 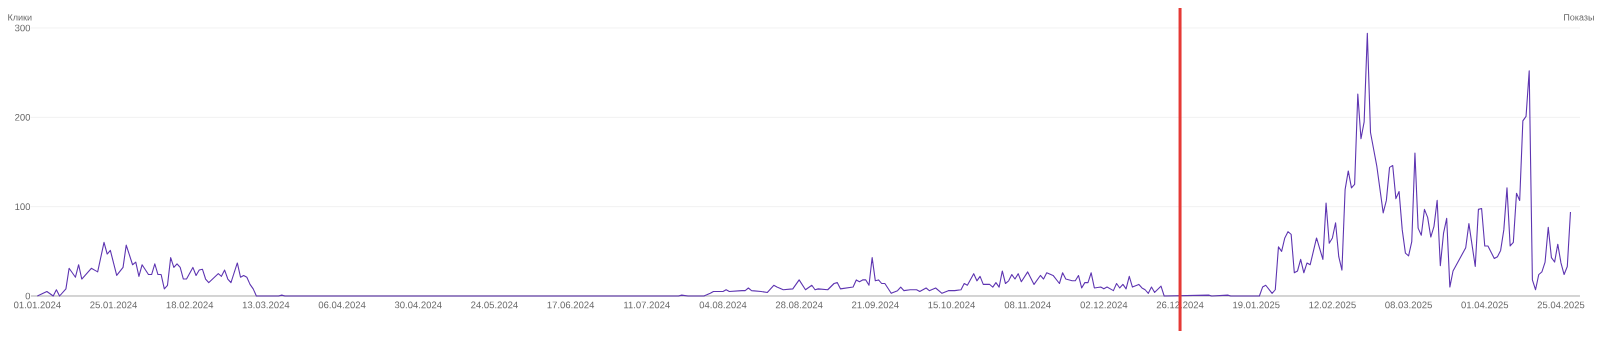 I want to click on x-tick-label: 15.10.2024, so click(x=951, y=305).